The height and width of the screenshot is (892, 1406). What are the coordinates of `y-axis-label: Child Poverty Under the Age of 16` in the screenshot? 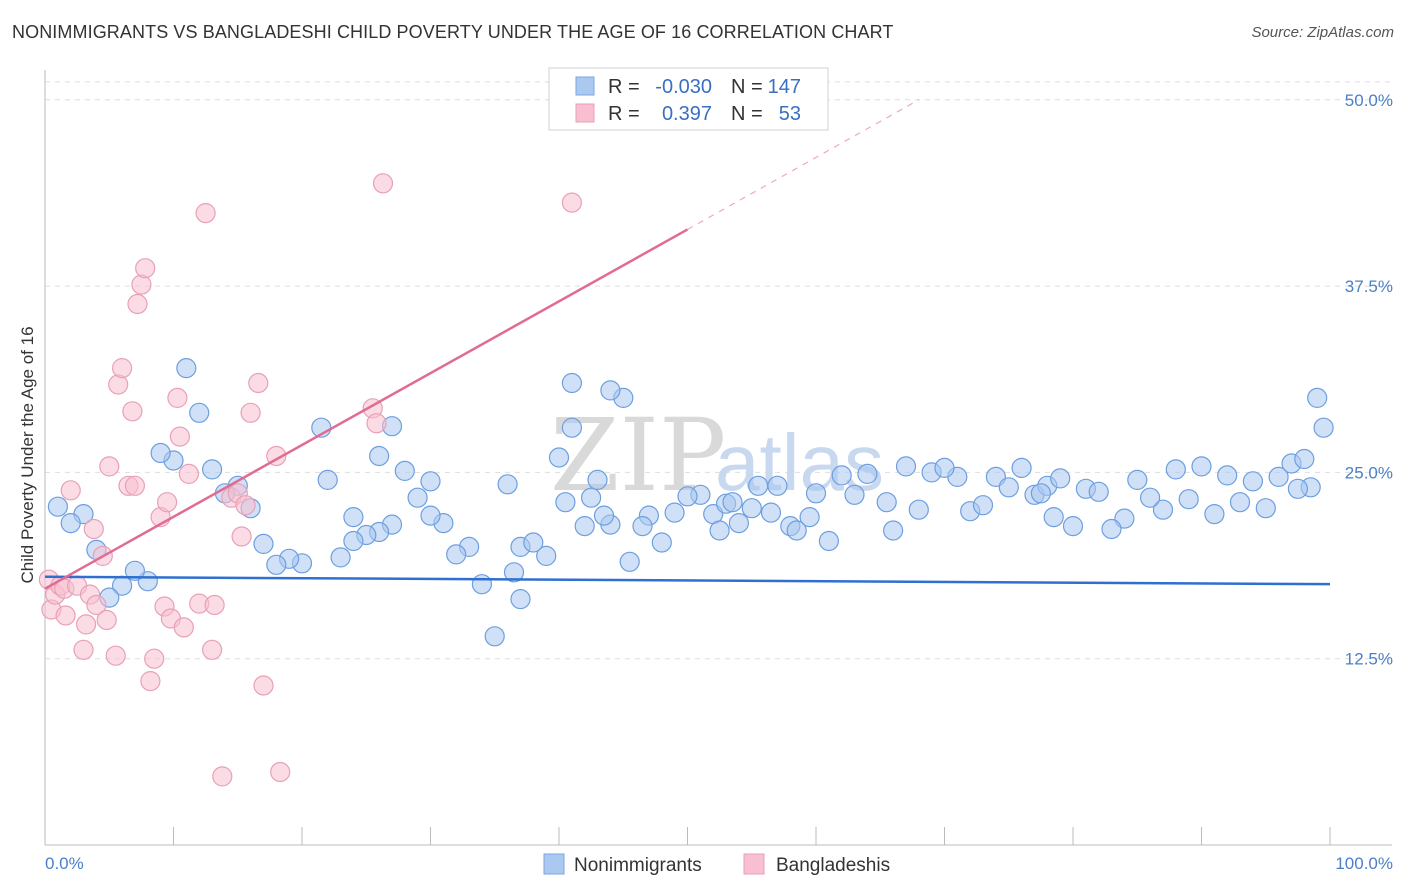 It's located at (27, 454).